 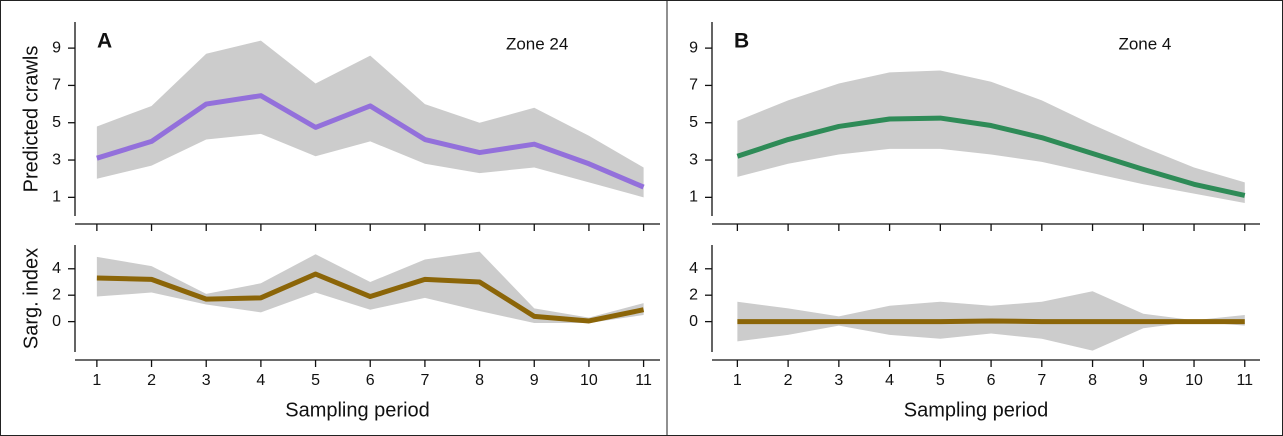 I want to click on y-axis-label: Sarg. index, so click(x=31, y=298).